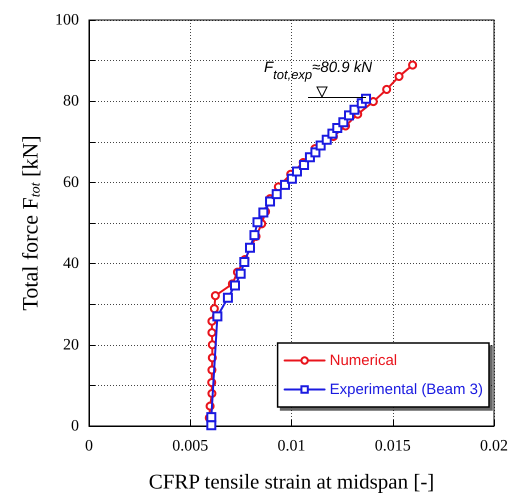  What do you see at coordinates (71, 101) in the screenshot?
I see `y-tick-label: 80` at bounding box center [71, 101].